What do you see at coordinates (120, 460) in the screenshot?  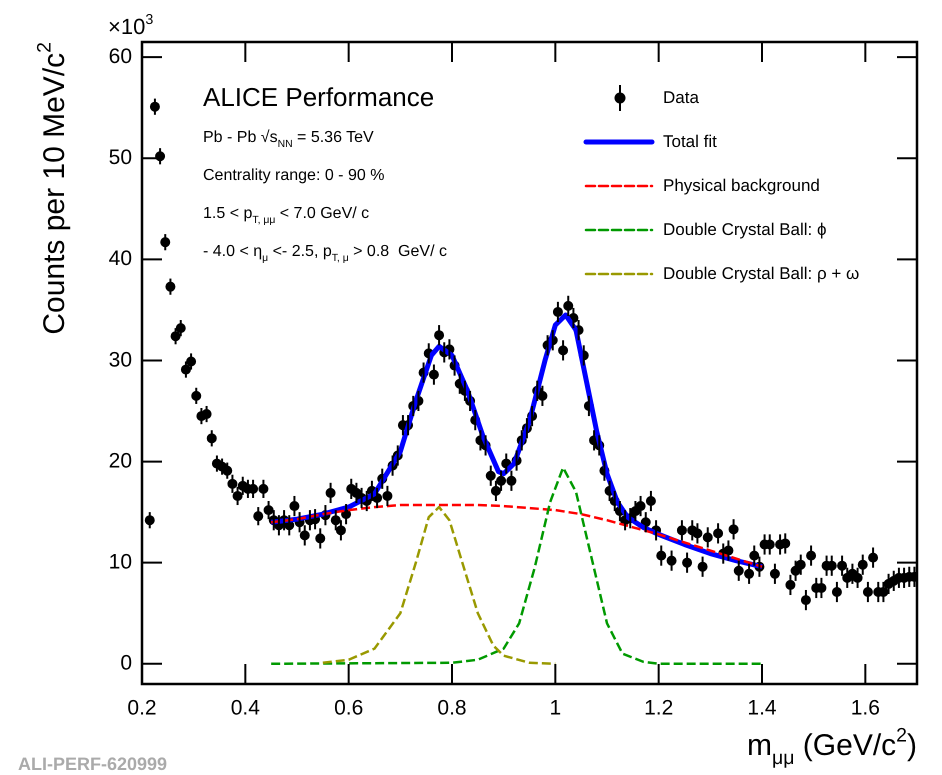 I see `y-tick-label: 20` at bounding box center [120, 460].